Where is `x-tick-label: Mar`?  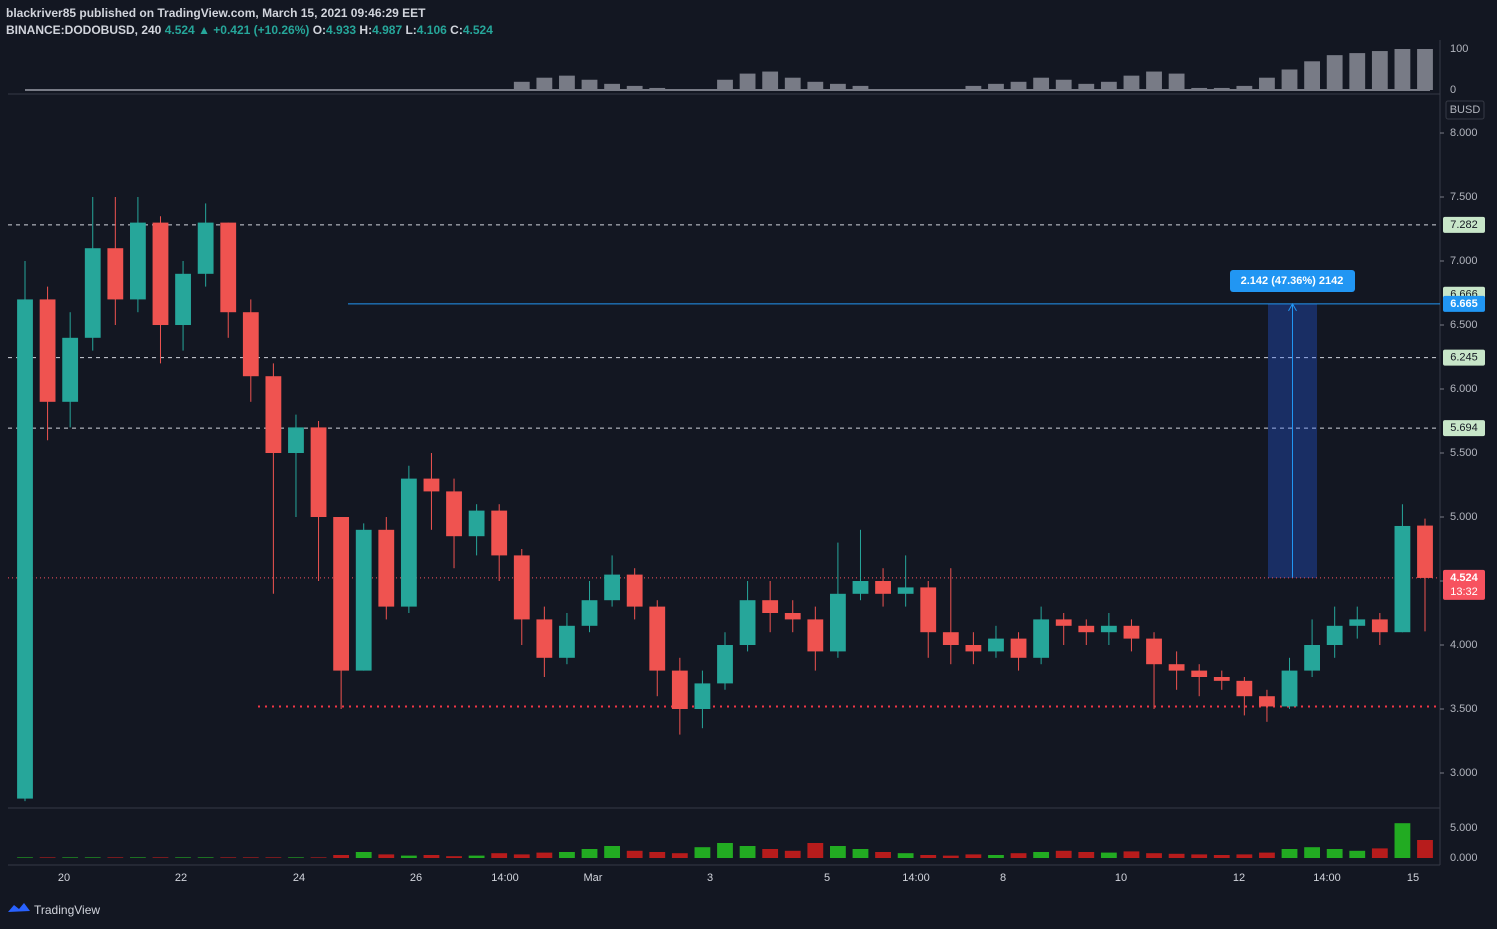 x-tick-label: Mar is located at coordinates (593, 878).